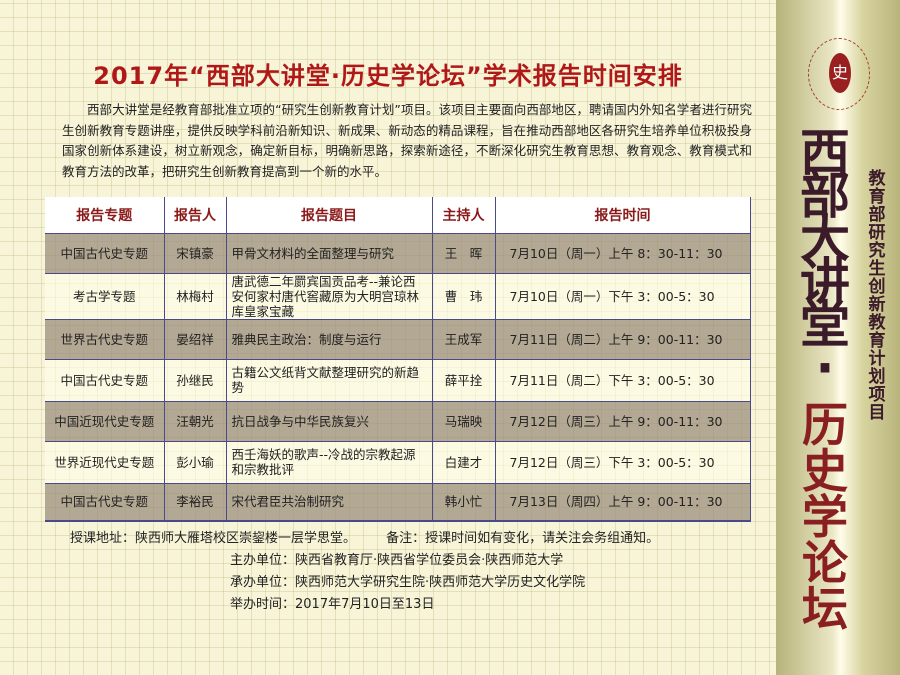  I want to click on host-cell: 曹 玮, so click(464, 295).